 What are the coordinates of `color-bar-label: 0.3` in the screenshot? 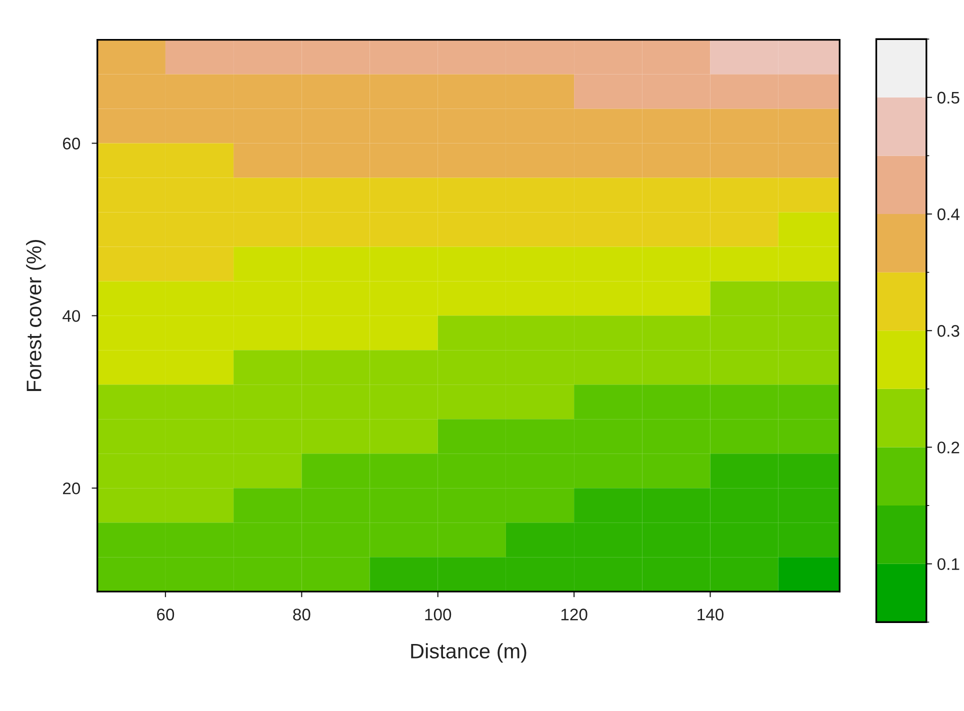 It's located at (948, 331).